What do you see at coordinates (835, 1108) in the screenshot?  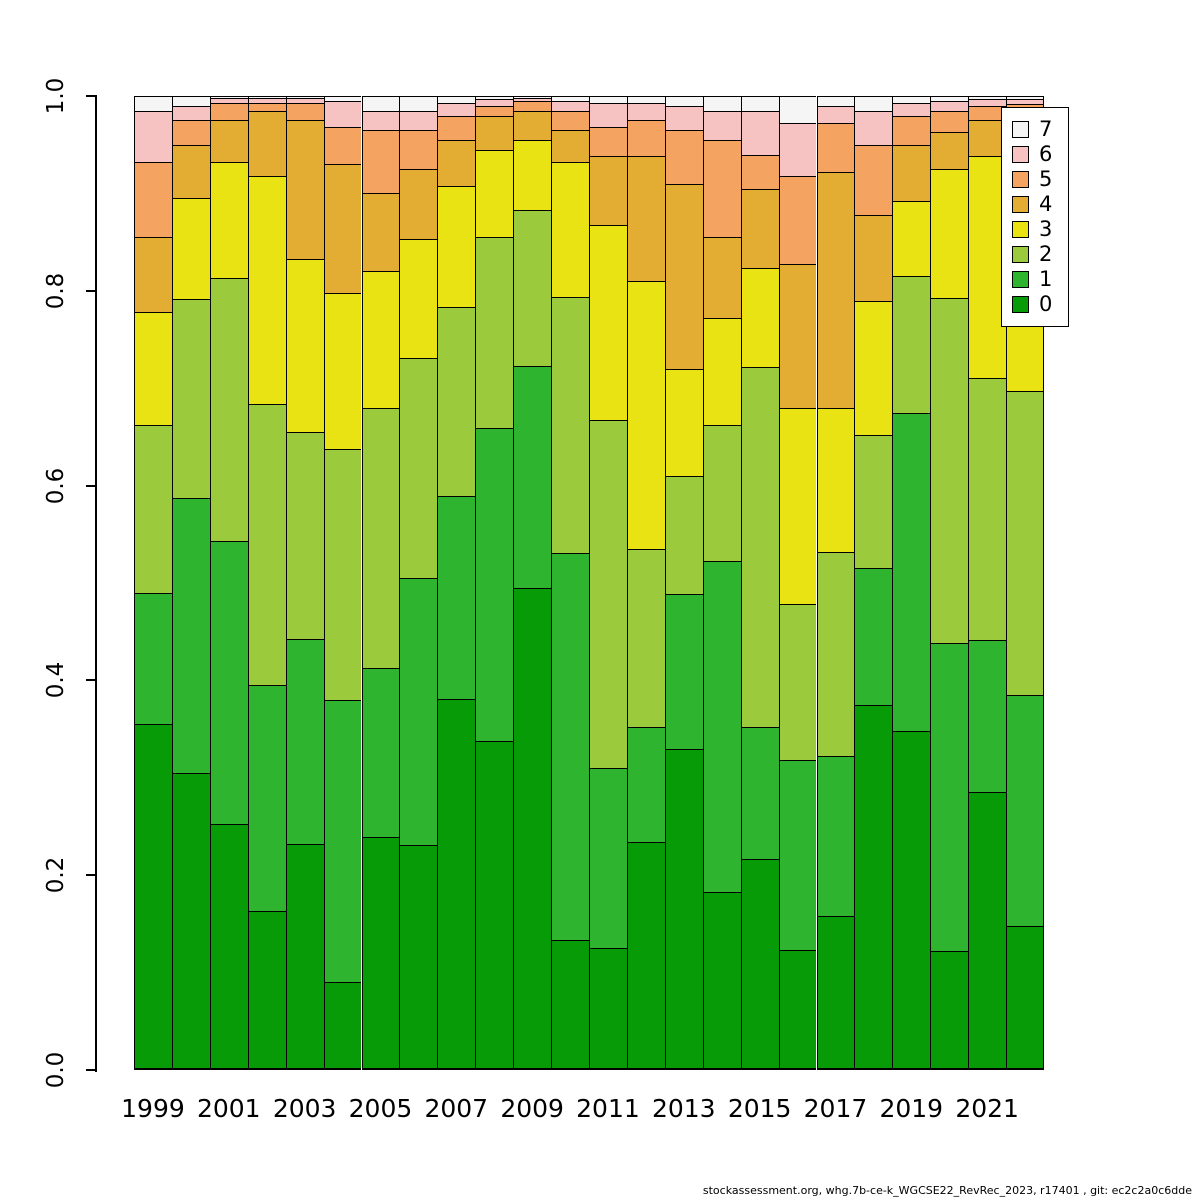 I see `x-axis-tick-label: 2017` at bounding box center [835, 1108].